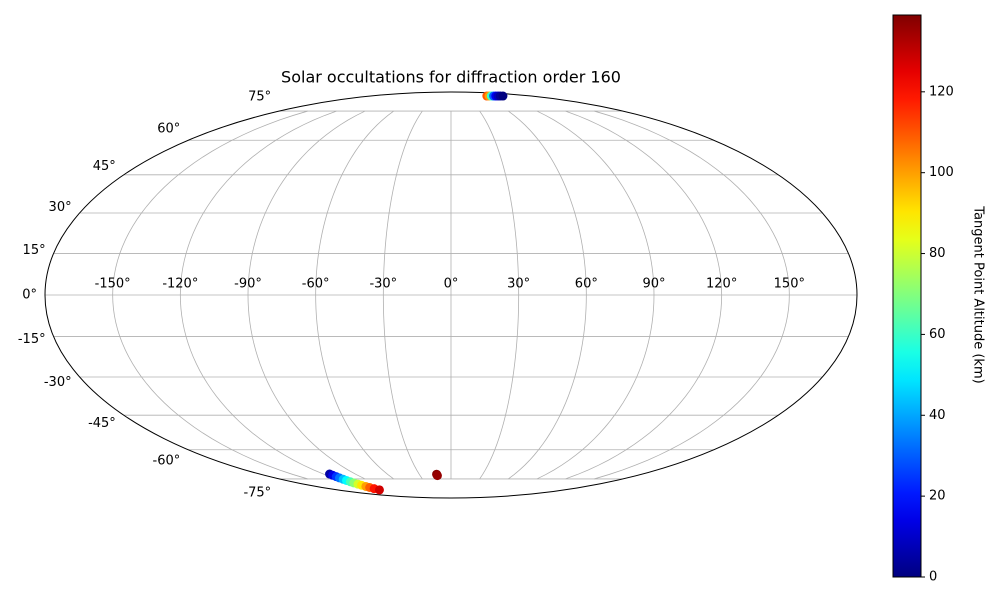 The height and width of the screenshot is (604, 1000). Describe the element at coordinates (34, 250) in the screenshot. I see `y-tick-label: 15°` at that location.